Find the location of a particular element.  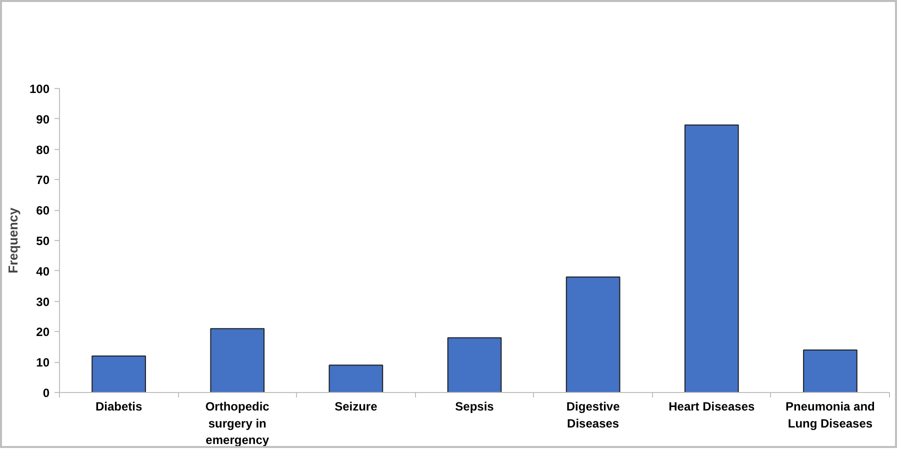

y-tick-label: 90 is located at coordinates (43, 119).